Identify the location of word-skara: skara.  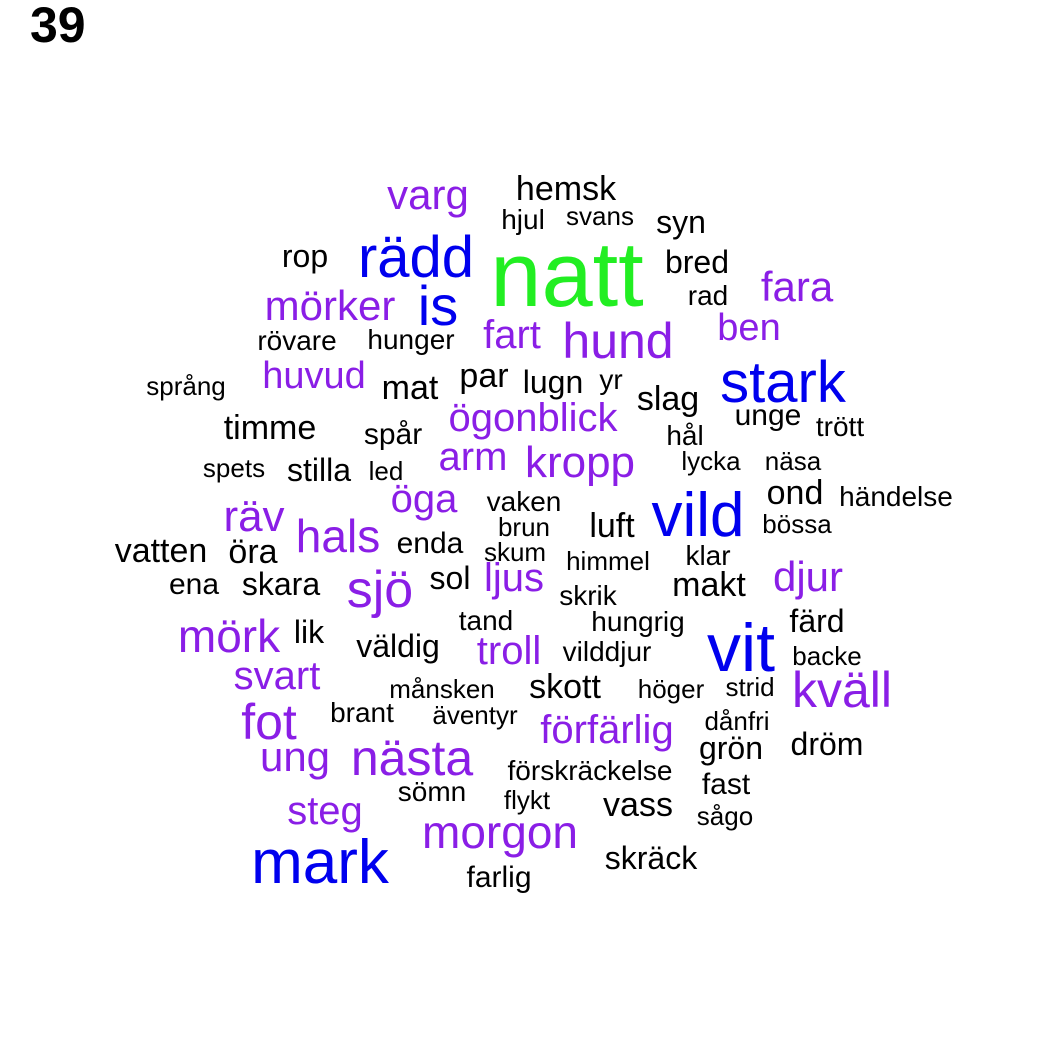
(281, 584).